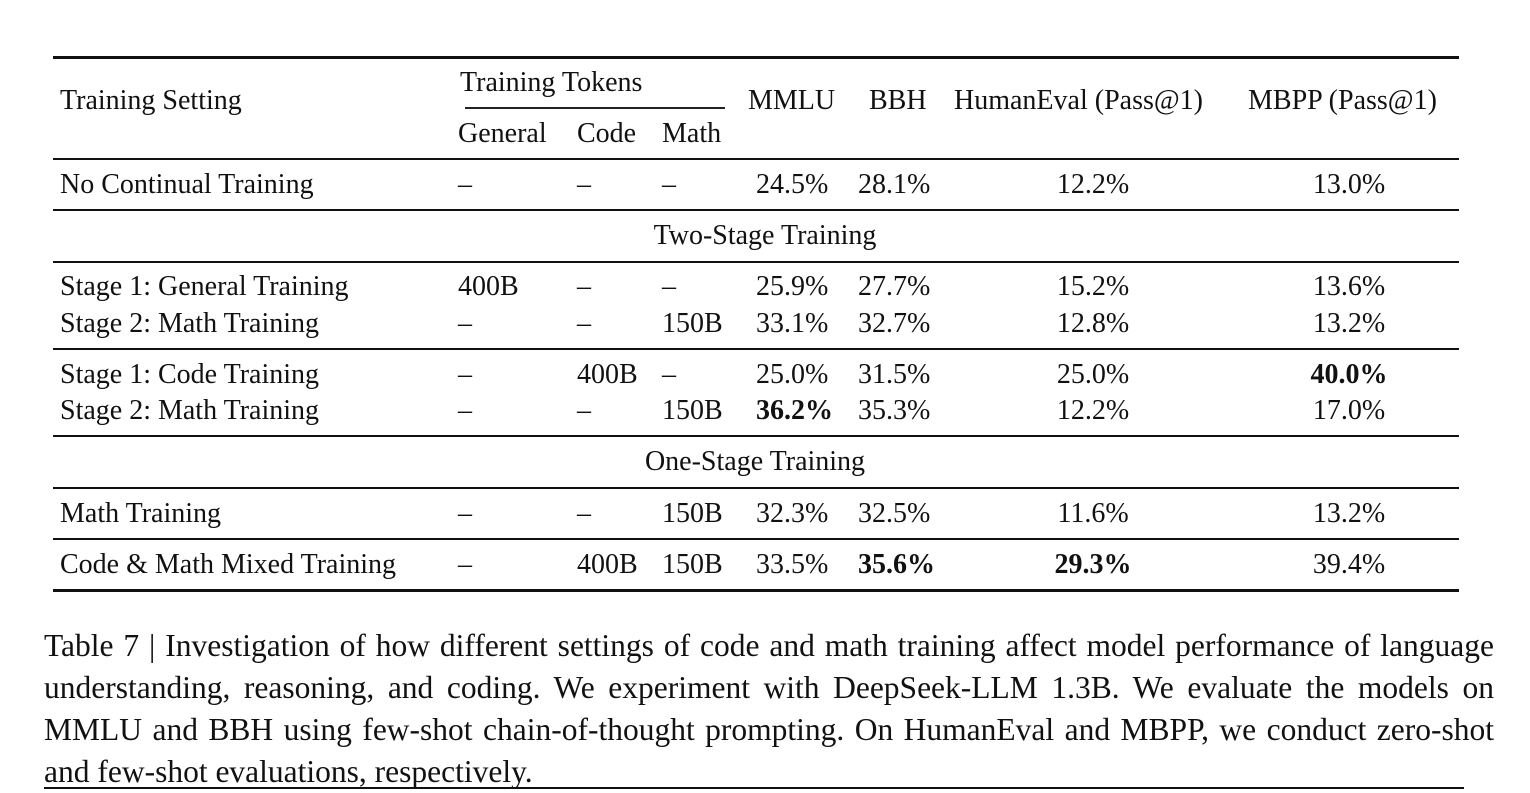 The width and height of the screenshot is (1530, 793). Describe the element at coordinates (551, 82) in the screenshot. I see `header-training-tokens: Training Tokens` at that location.